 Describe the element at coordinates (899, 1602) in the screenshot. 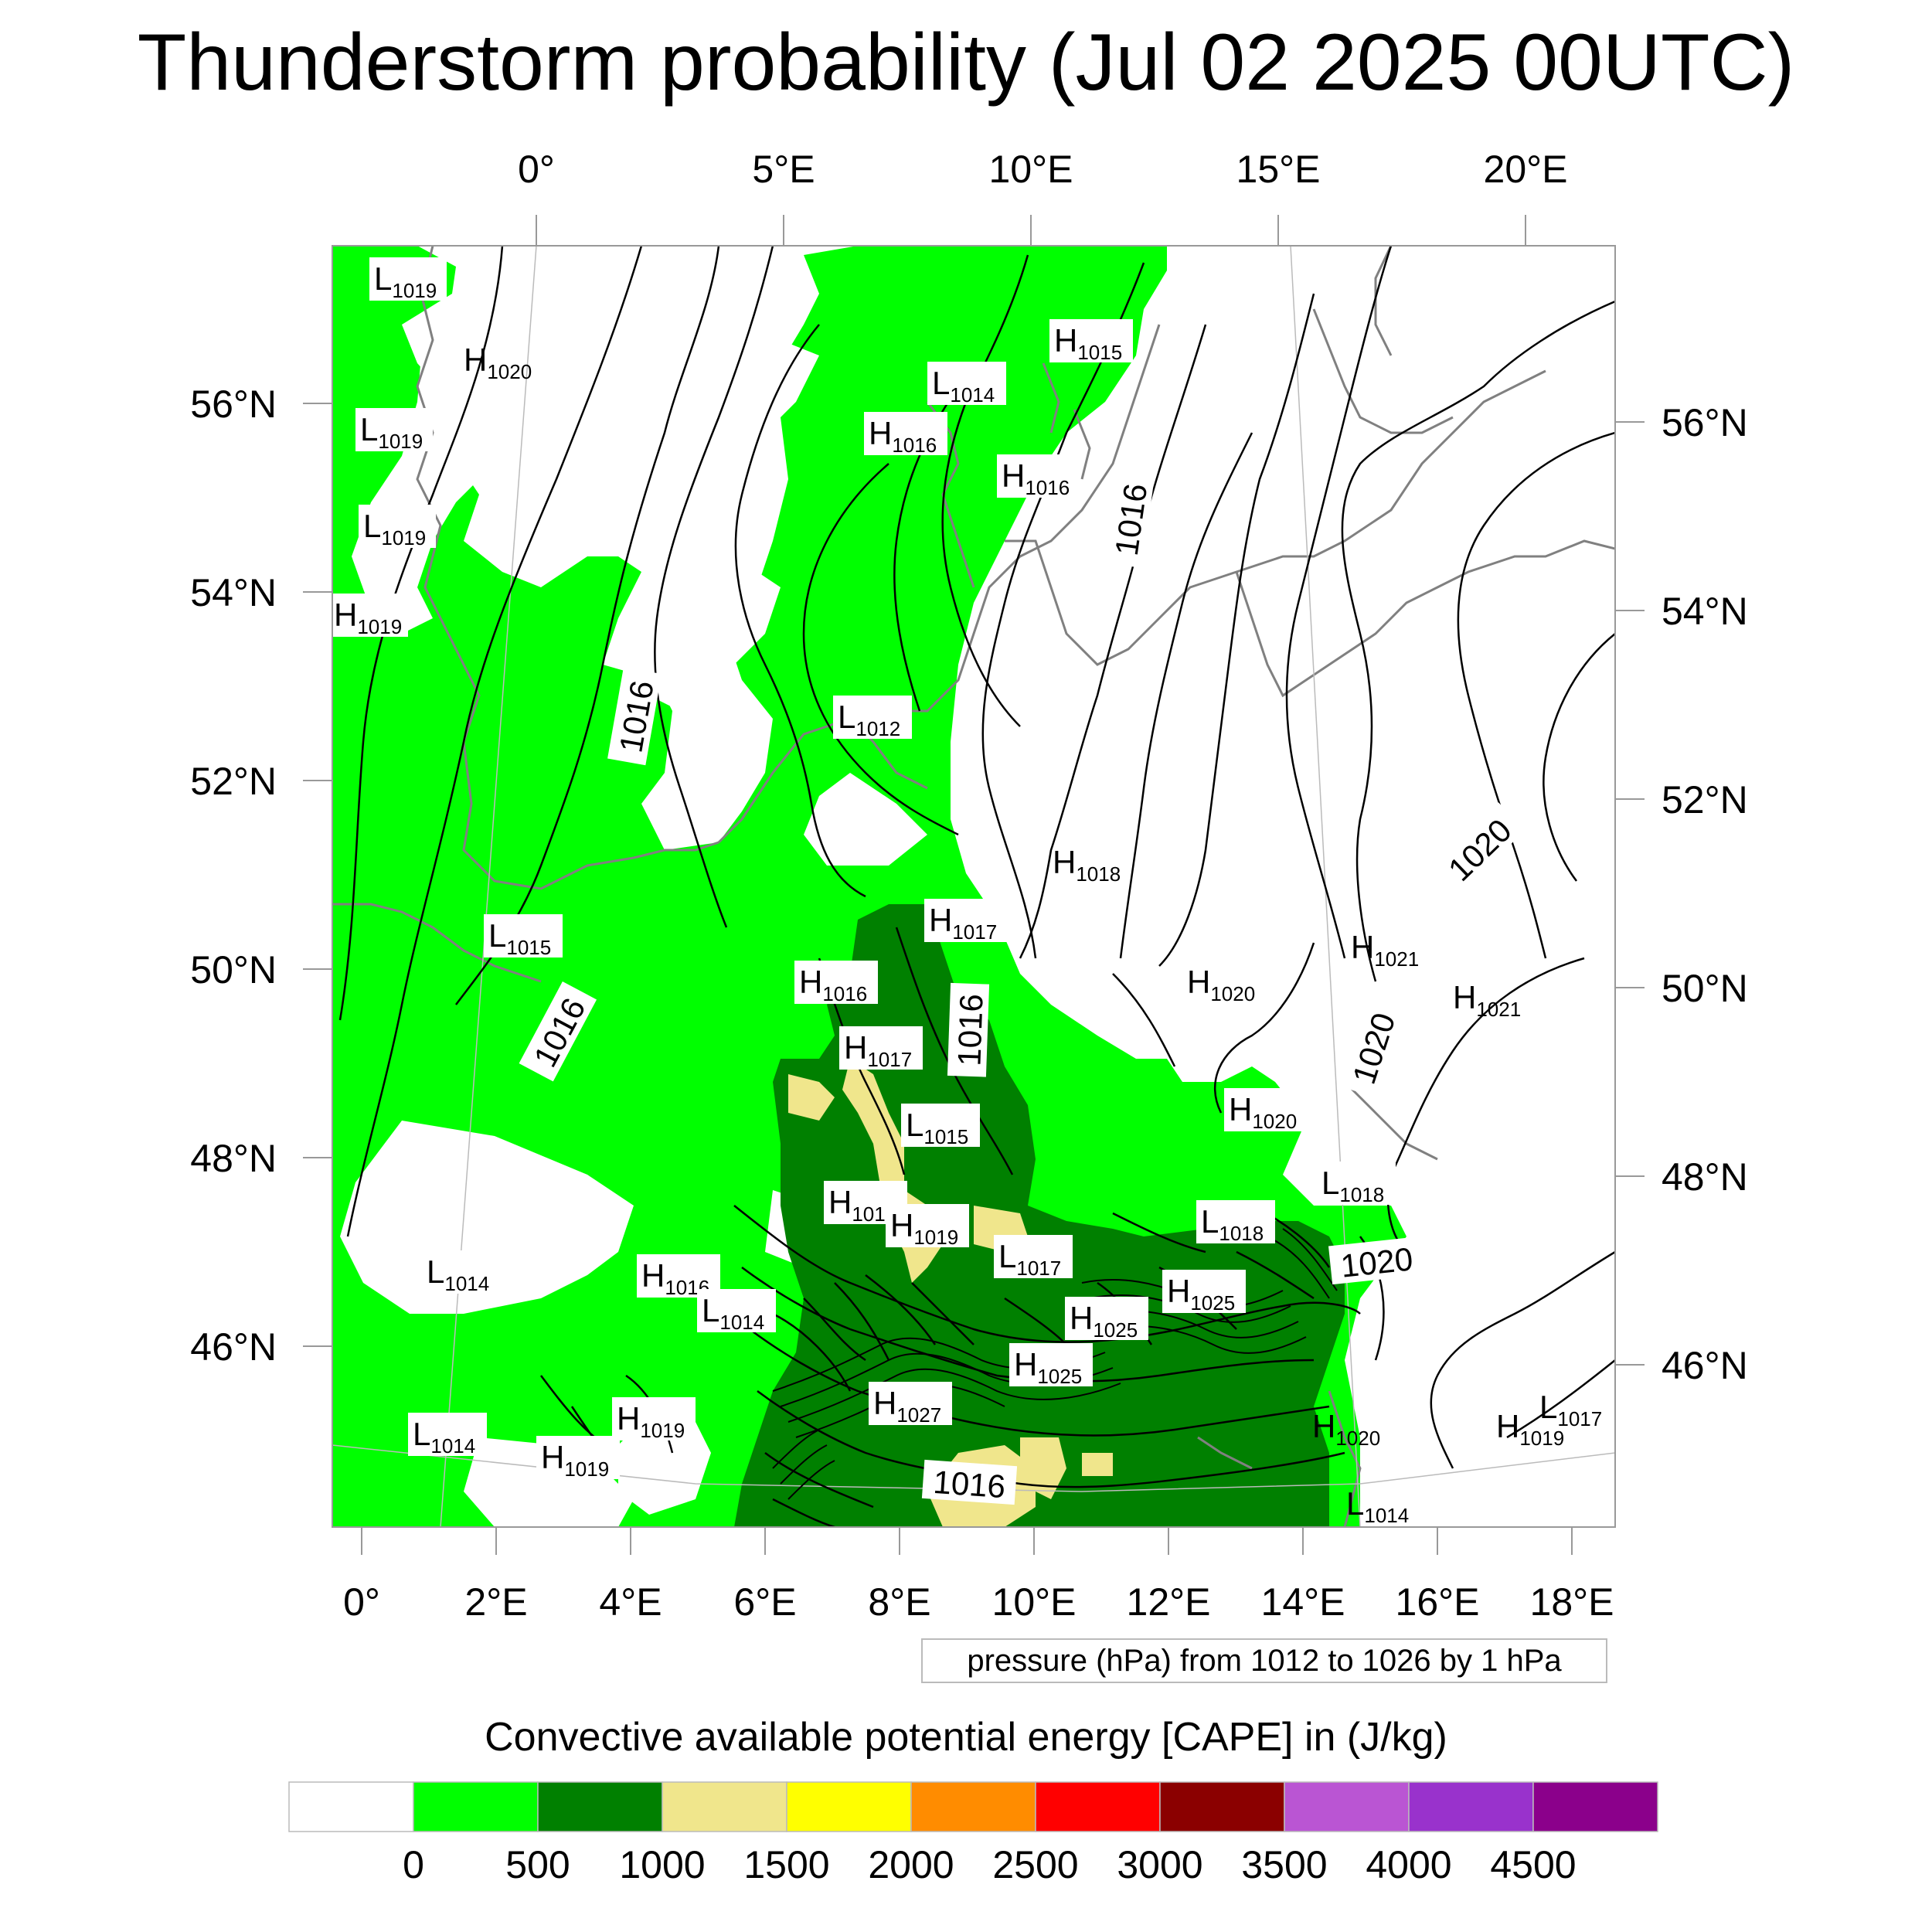

I see `bottom-lon-label: 8°E` at that location.